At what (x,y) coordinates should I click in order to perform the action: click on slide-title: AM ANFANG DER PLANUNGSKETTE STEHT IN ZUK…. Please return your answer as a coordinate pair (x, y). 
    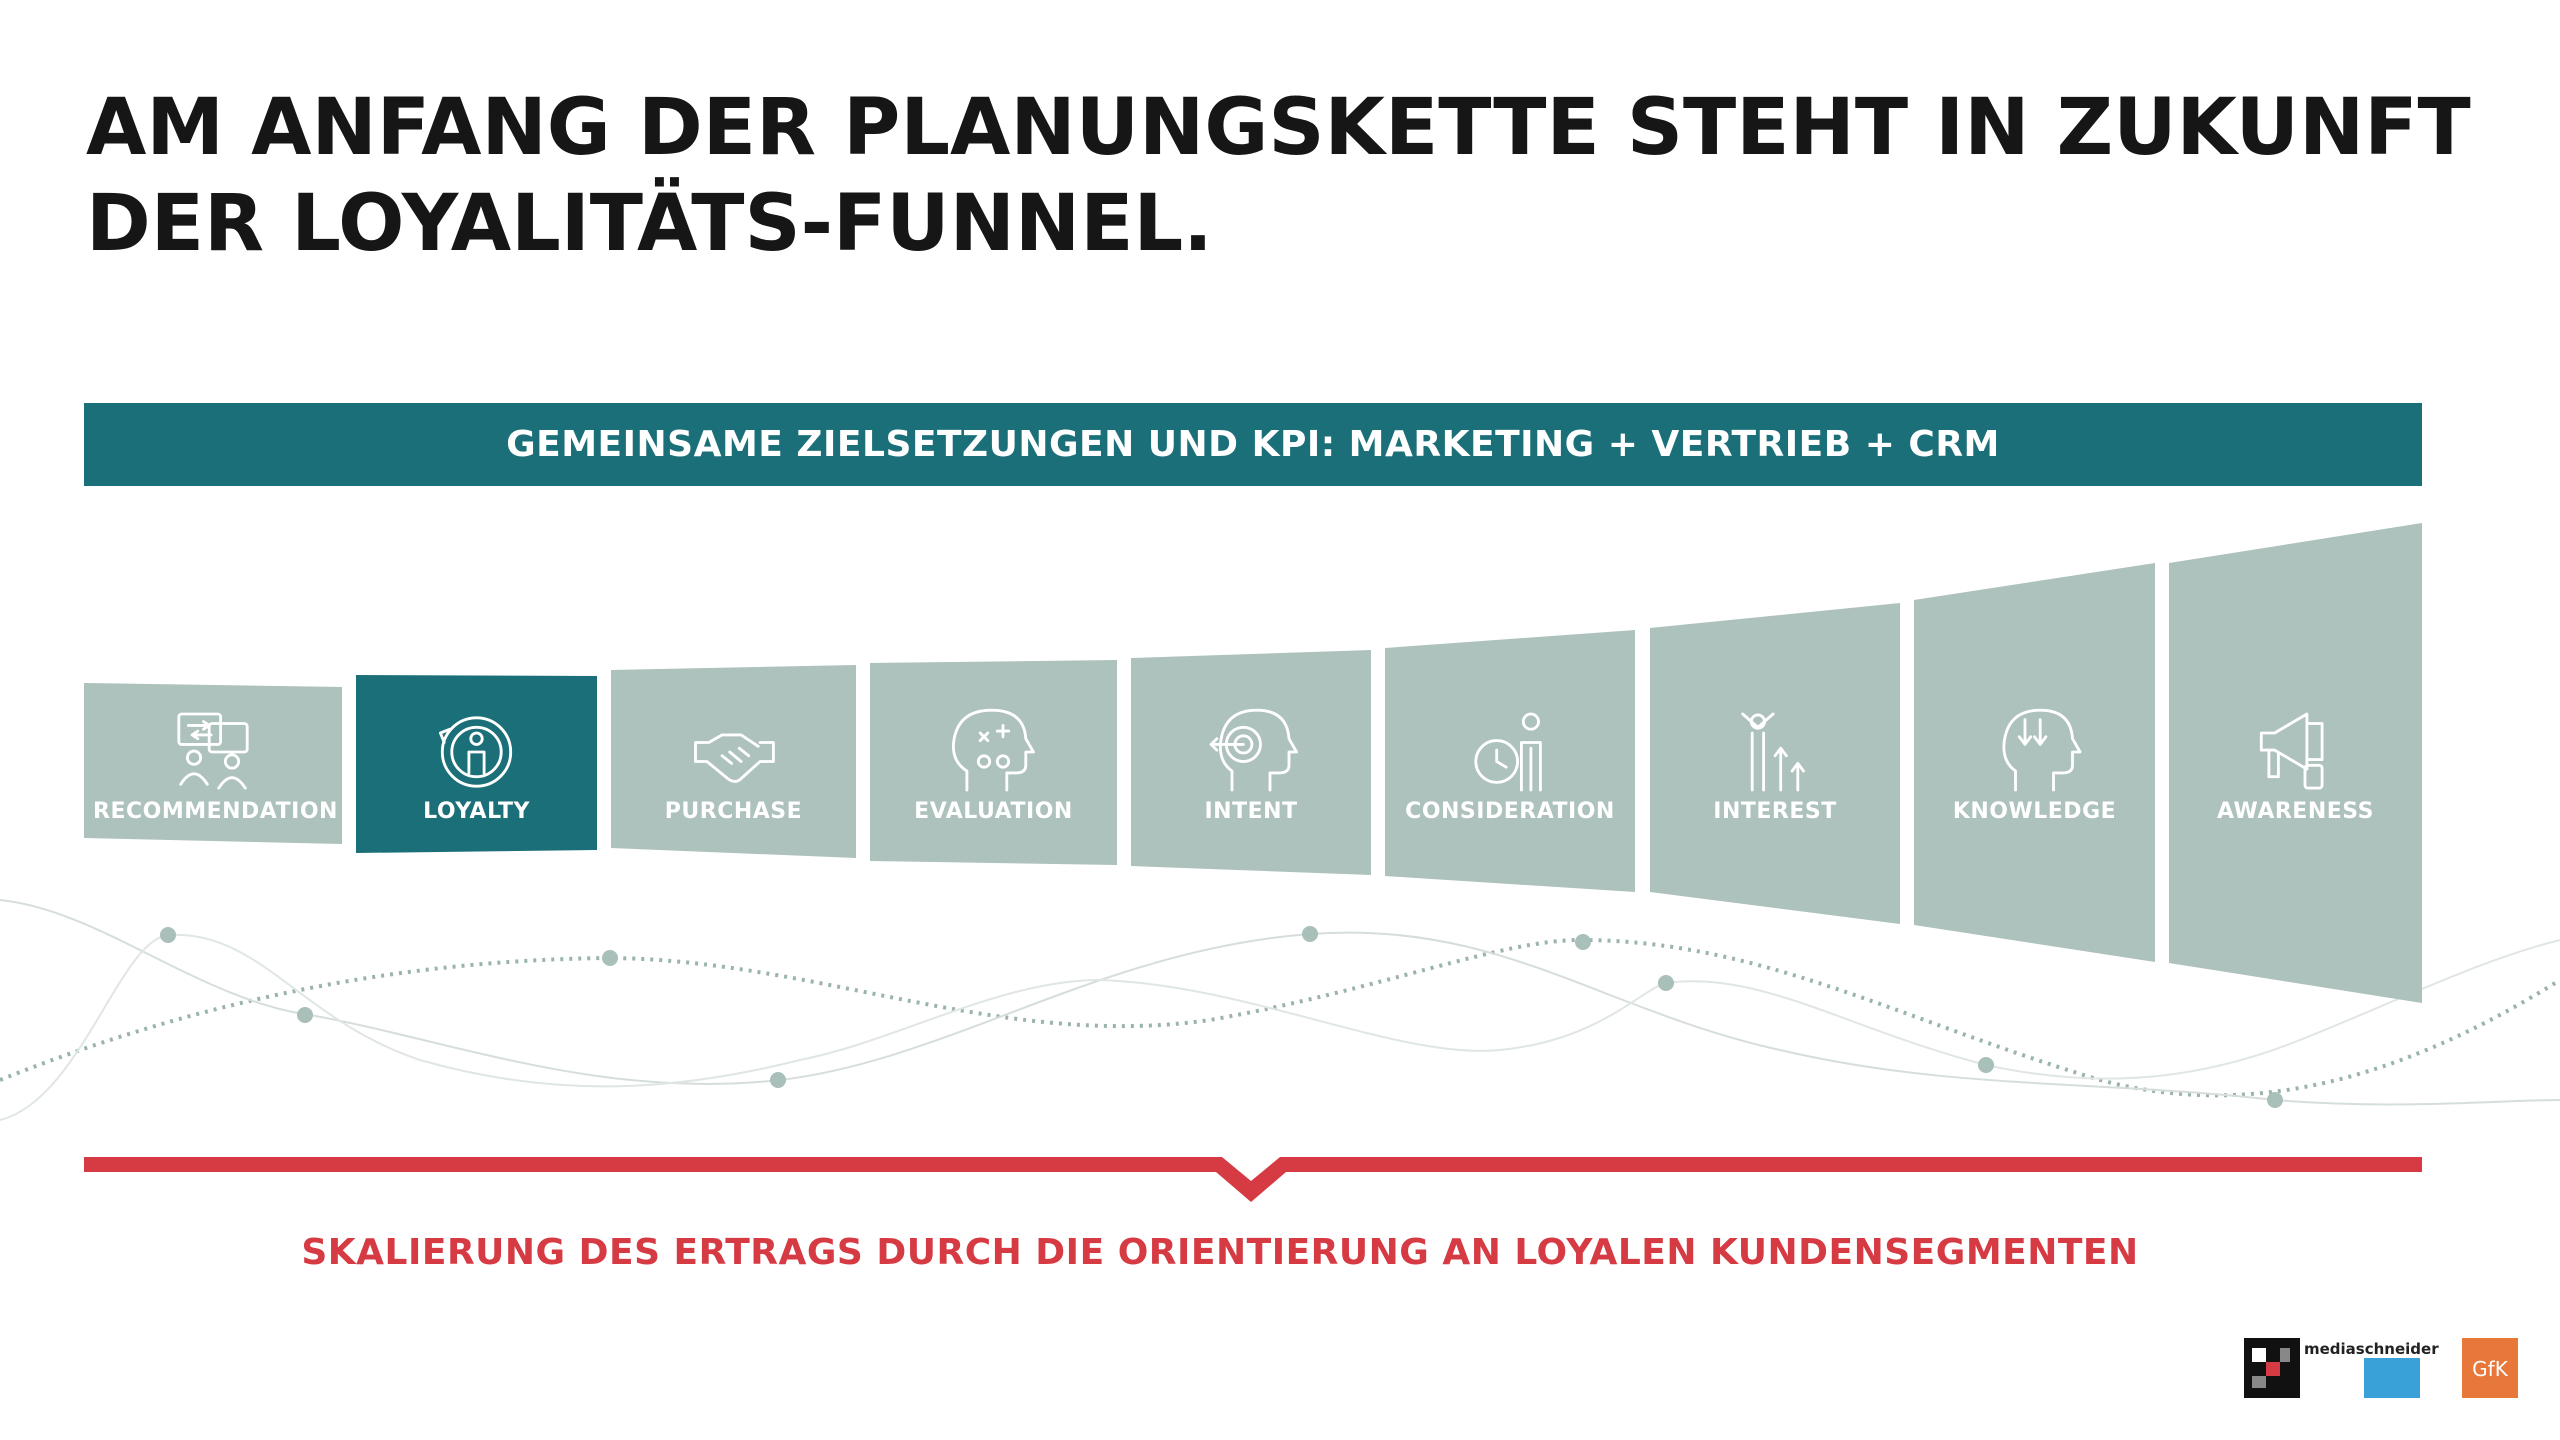
    Looking at the image, I should click on (1278, 176).